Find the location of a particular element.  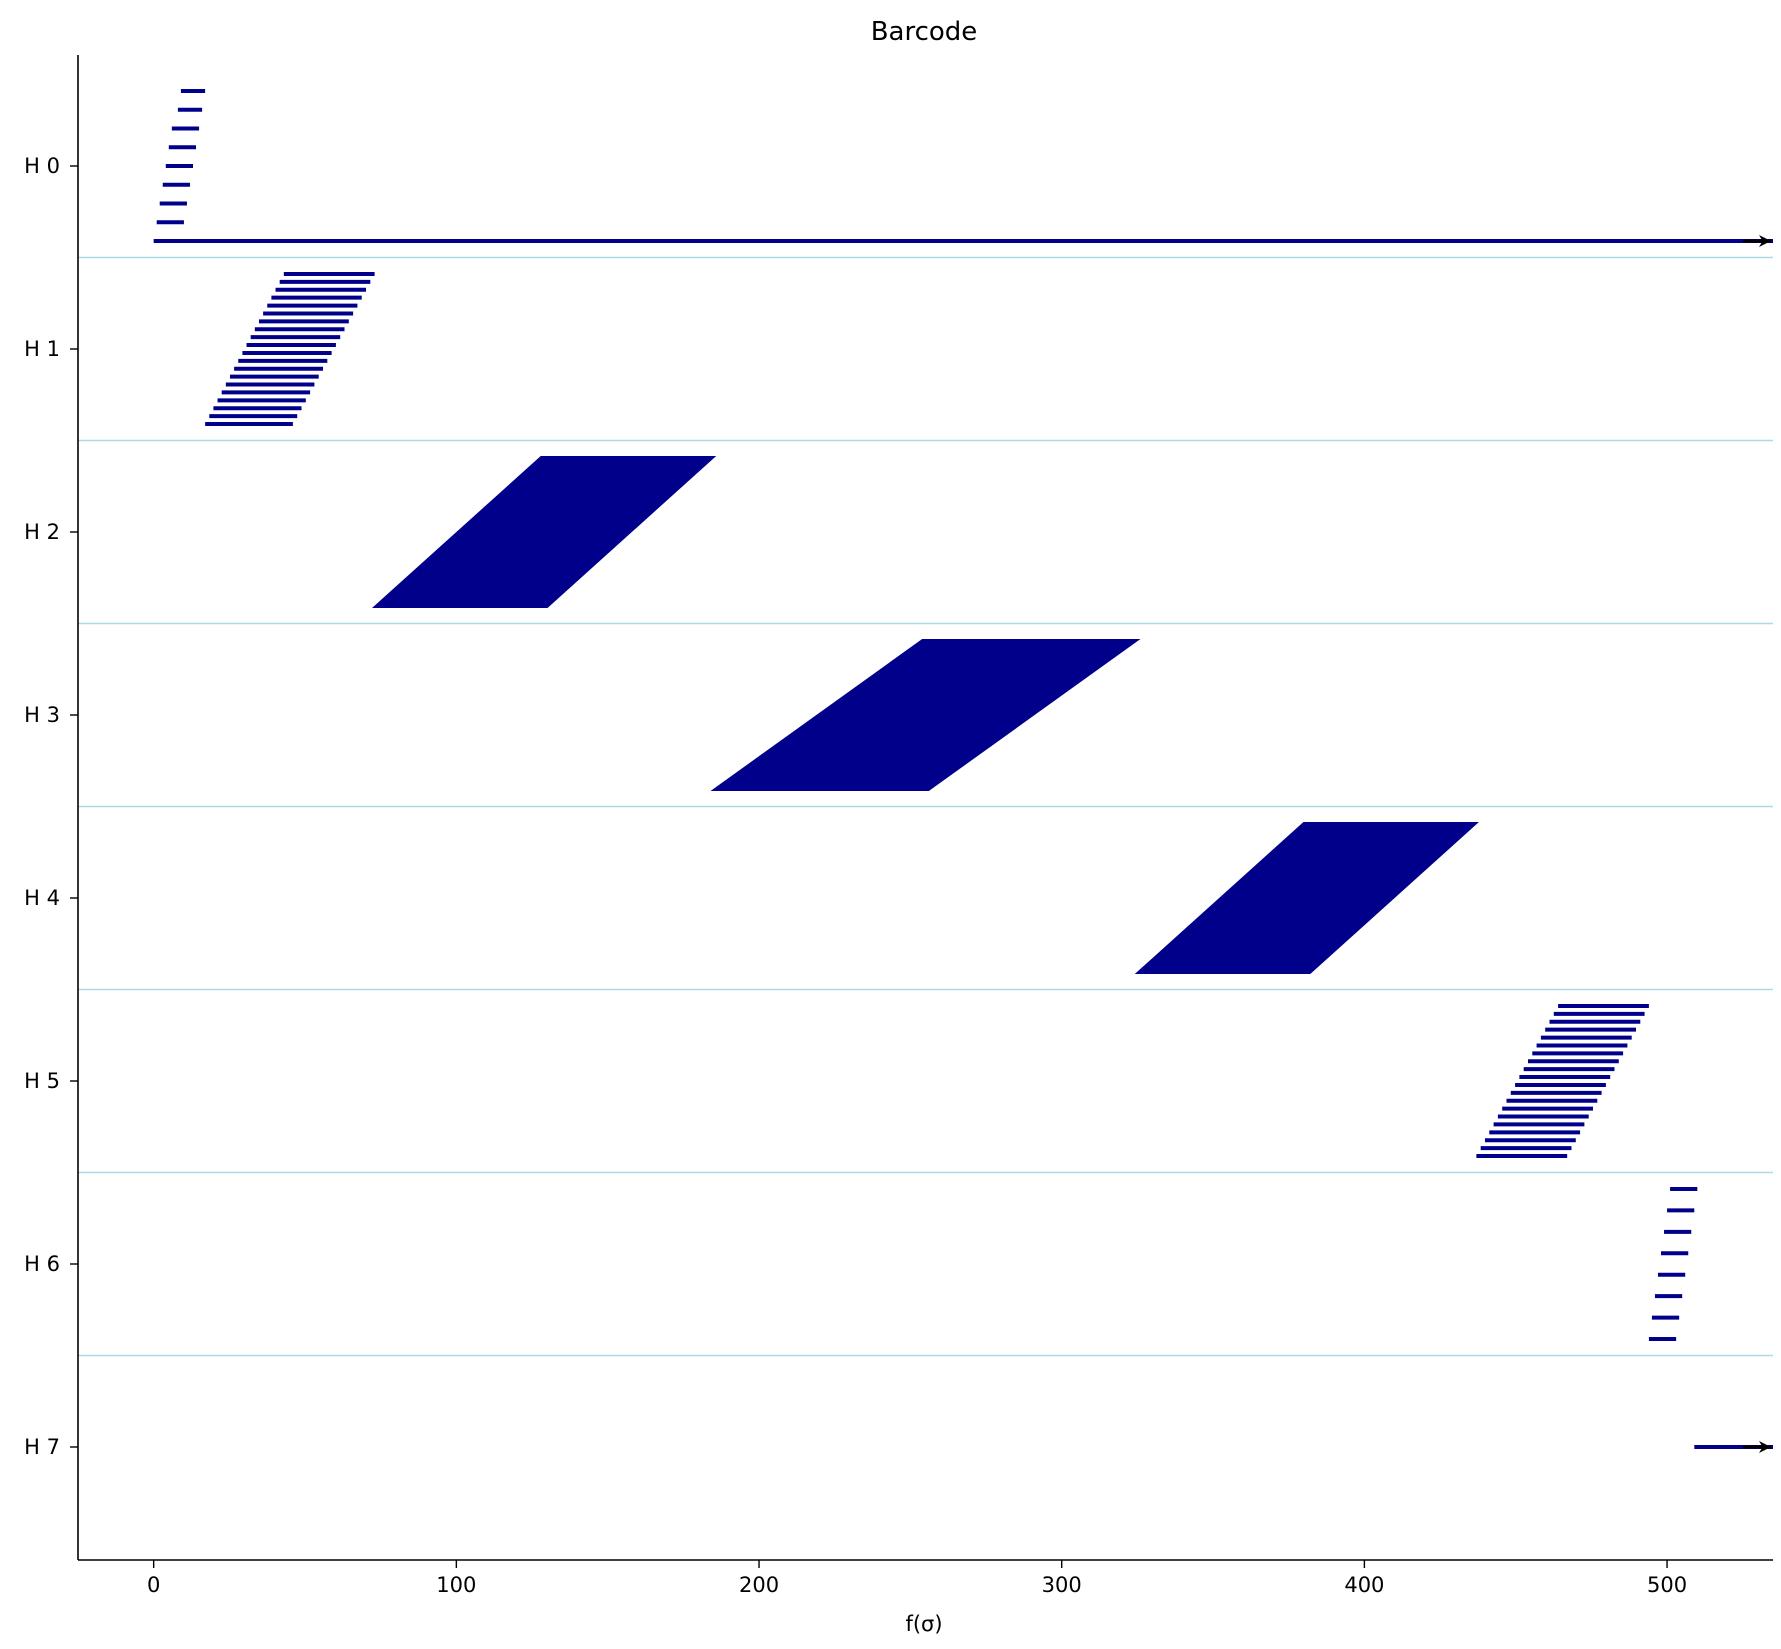

y-tick-label: H 0 is located at coordinates (42, 166).